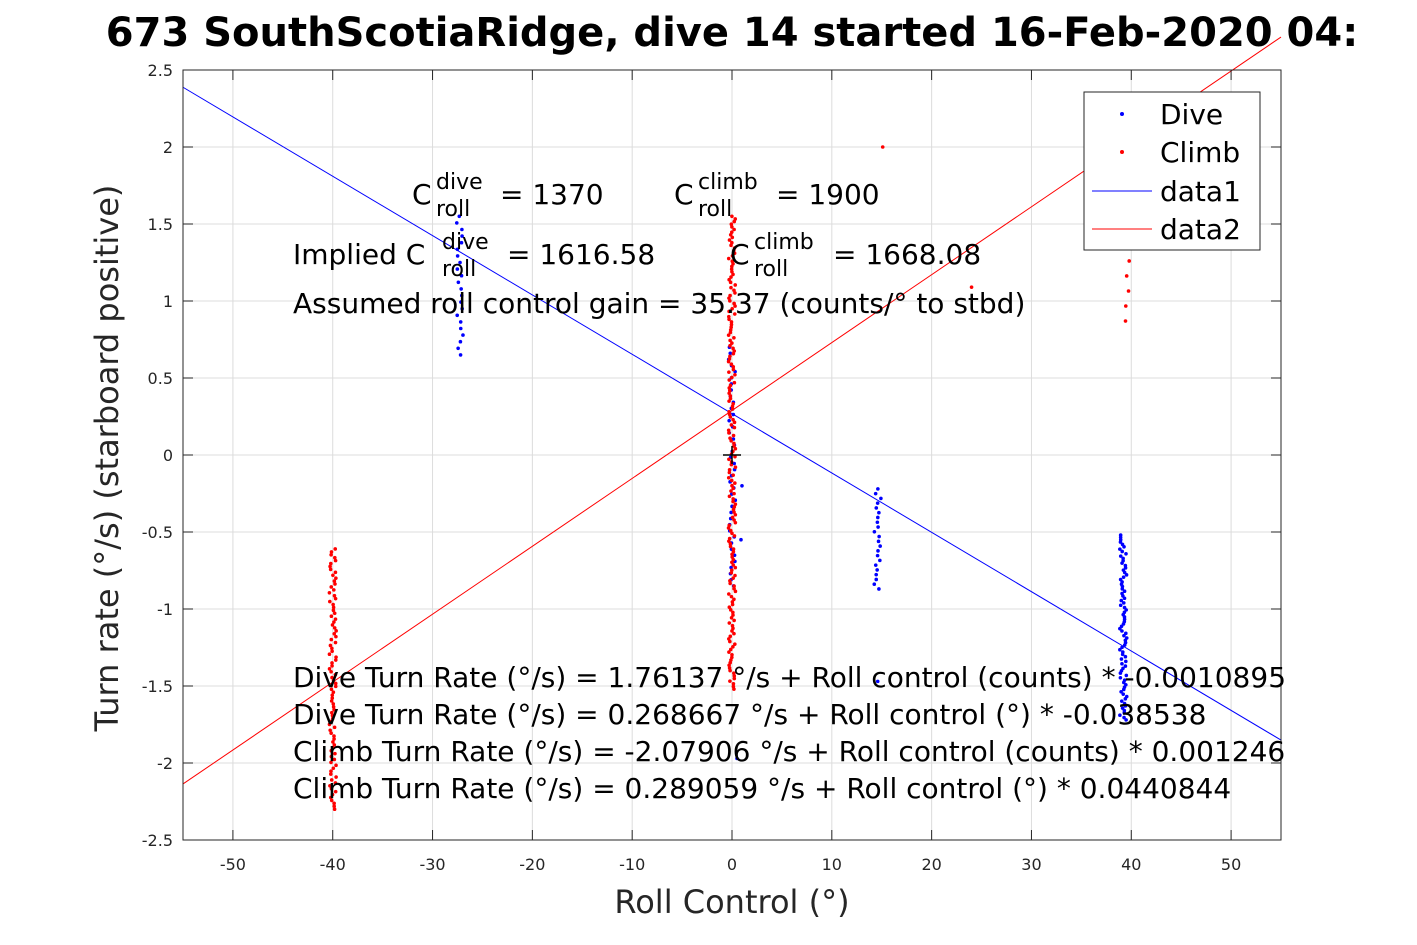 This screenshot has height=945, width=1417. Describe the element at coordinates (157, 840) in the screenshot. I see `y-tick-label: -2.5` at that location.